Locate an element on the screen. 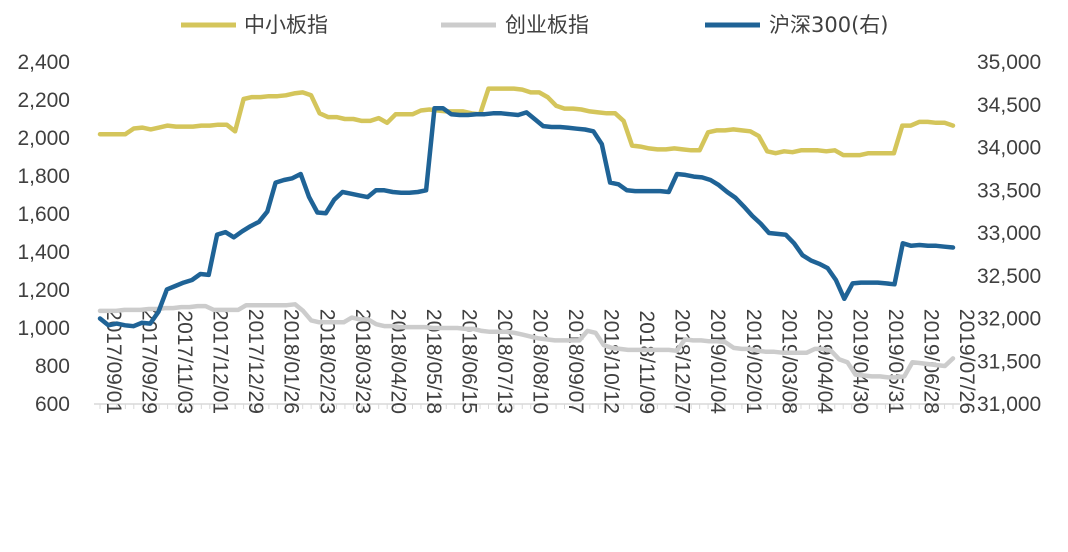 This screenshot has height=552, width=1068. x-tick-label: 2019/04/04 is located at coordinates (824, 361).